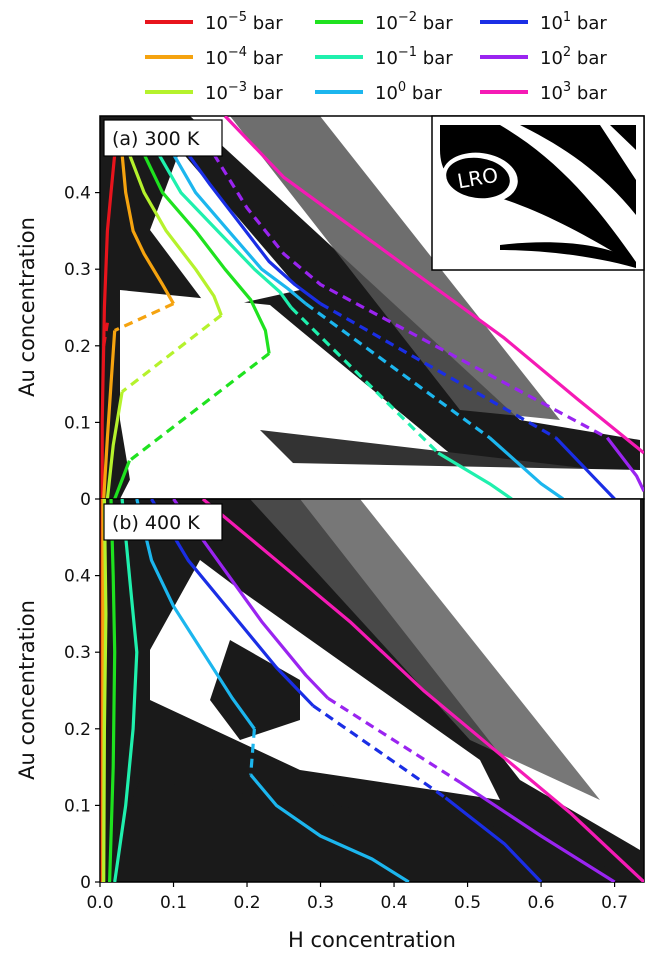 The image size is (660, 954). Describe the element at coordinates (99, 903) in the screenshot. I see `x-tick-label: 0.0` at that location.